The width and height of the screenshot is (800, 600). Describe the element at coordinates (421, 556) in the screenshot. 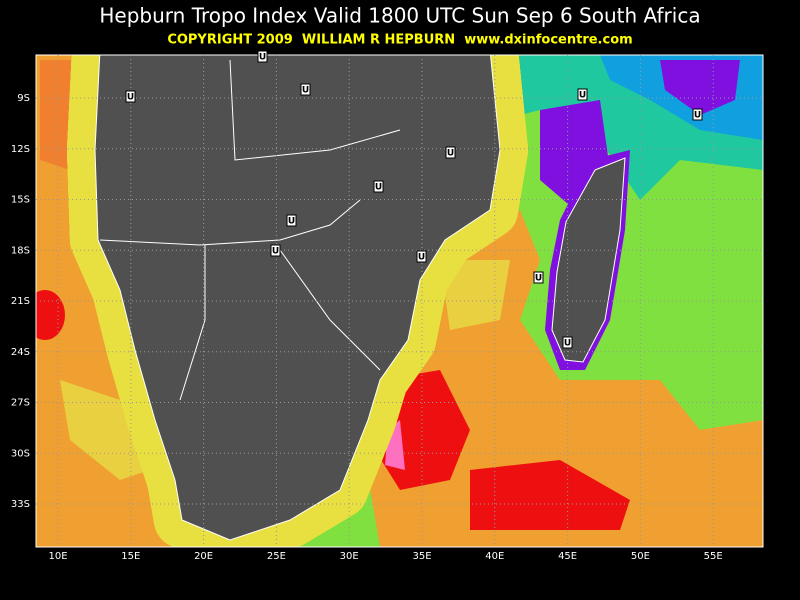

I see `lon-label: 35E` at that location.